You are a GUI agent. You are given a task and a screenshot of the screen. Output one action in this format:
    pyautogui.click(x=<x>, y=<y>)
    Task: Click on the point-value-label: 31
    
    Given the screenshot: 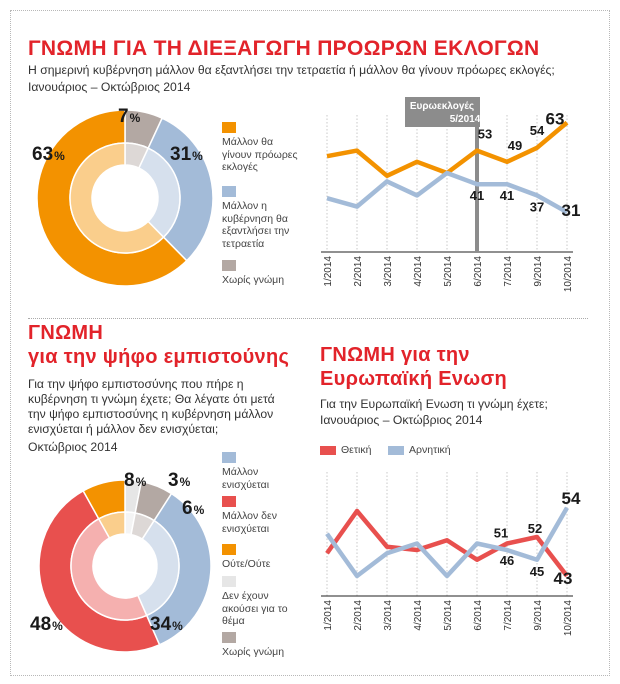 What is the action you would take?
    pyautogui.click(x=571, y=210)
    